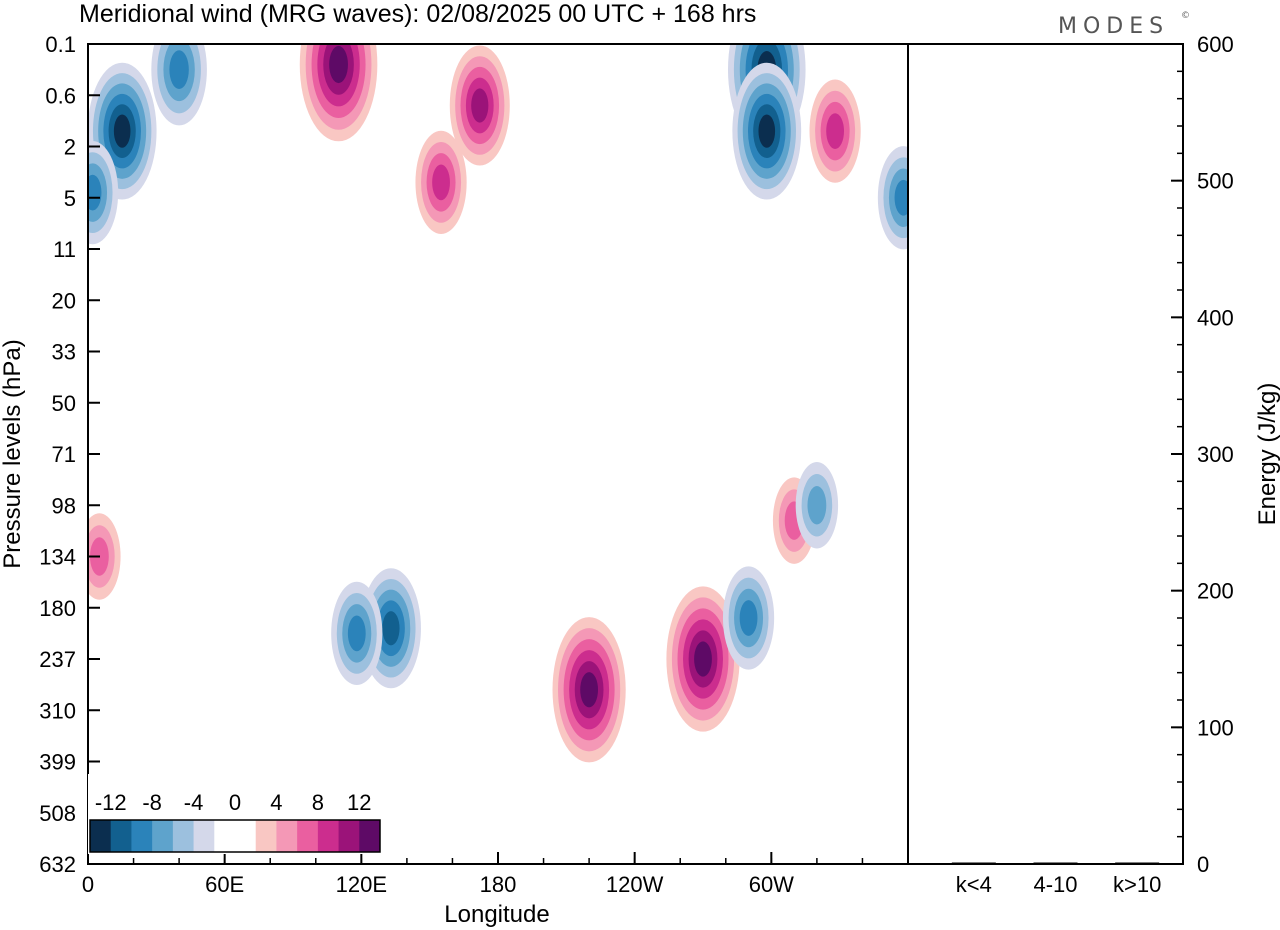 This screenshot has width=1280, height=930. Describe the element at coordinates (1215, 591) in the screenshot. I see `energy-tick-label: 200` at that location.